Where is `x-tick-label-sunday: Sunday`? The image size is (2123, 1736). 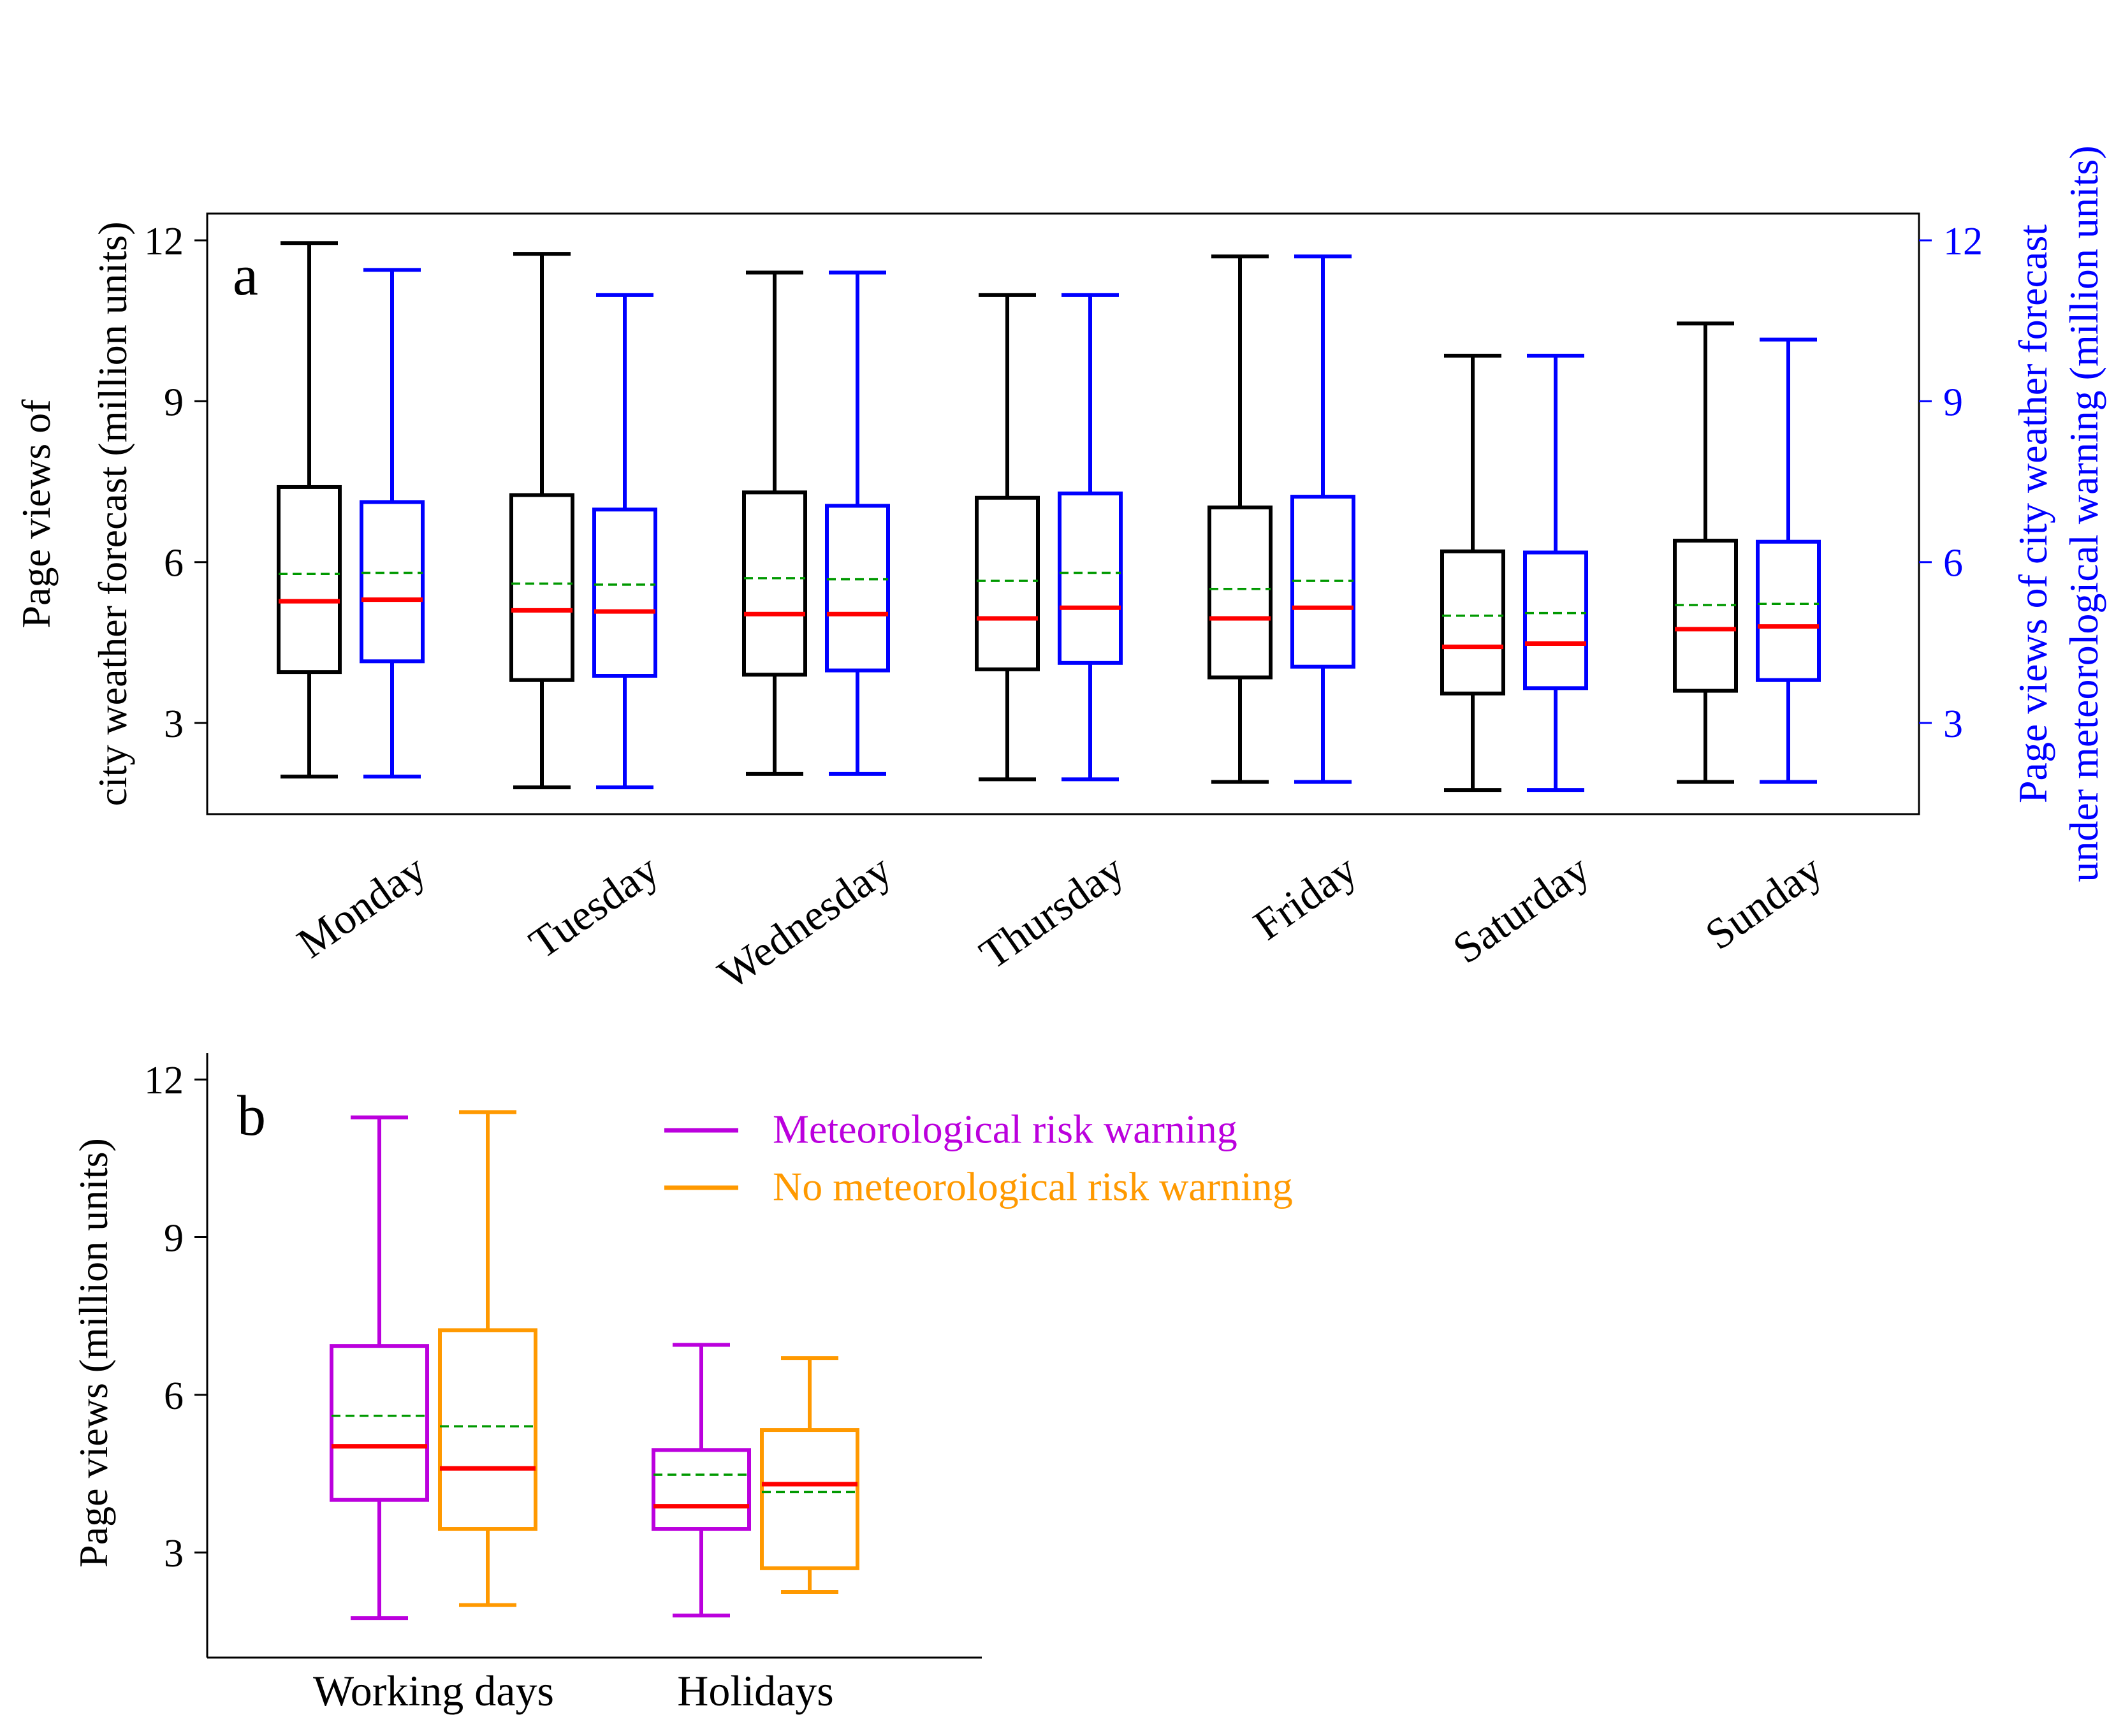
x-tick-label-sunday: Sunday is located at coordinates (1763, 902).